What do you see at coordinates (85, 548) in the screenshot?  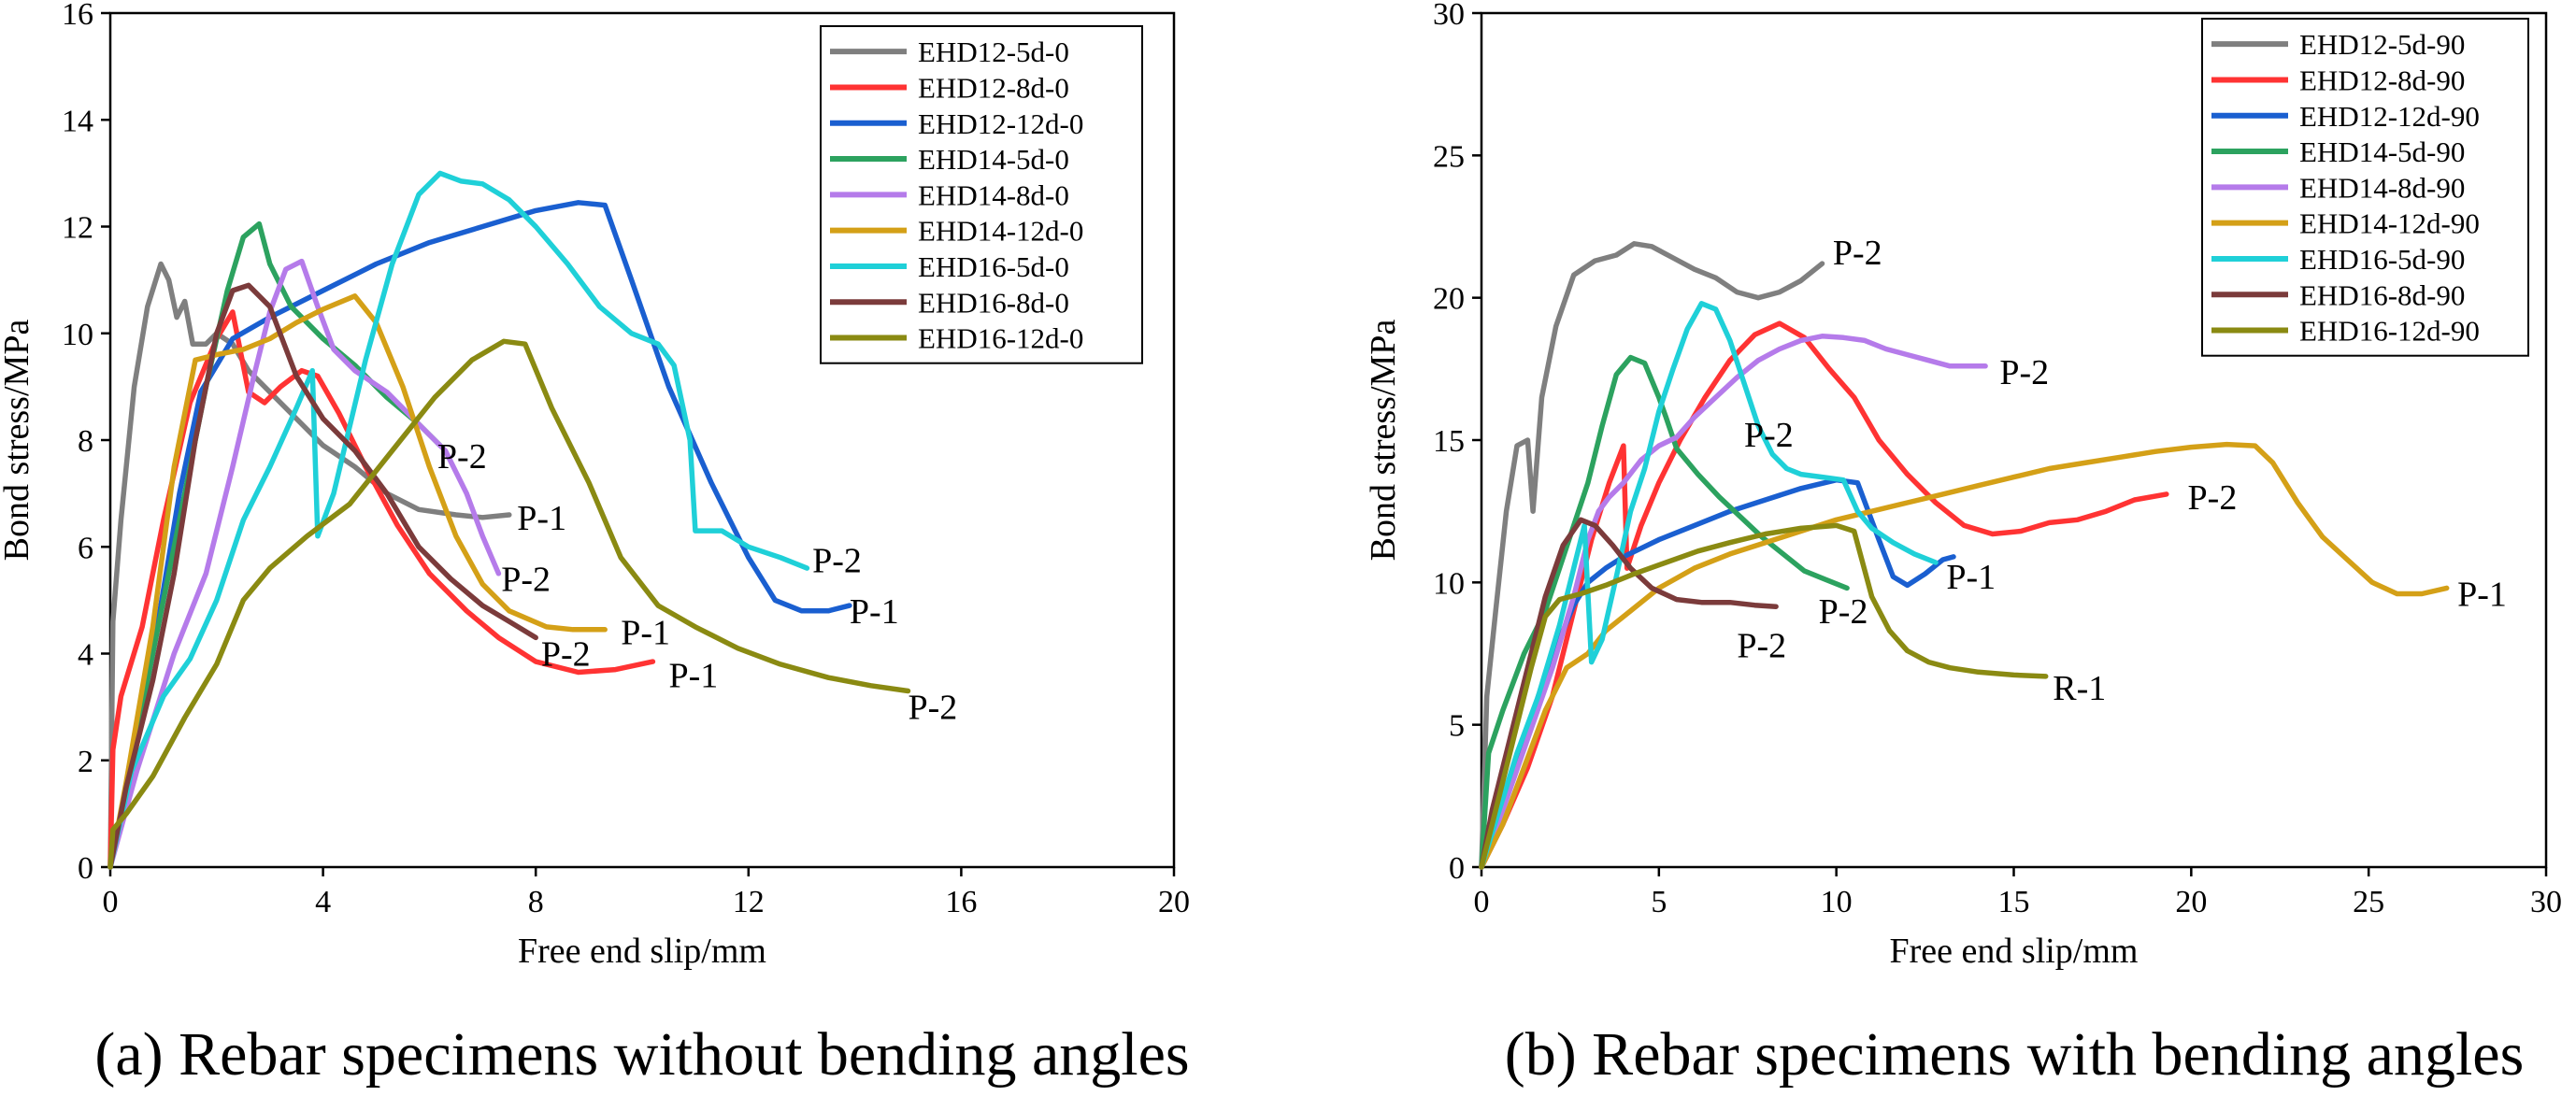 I see `y-tick-label: 6` at bounding box center [85, 548].